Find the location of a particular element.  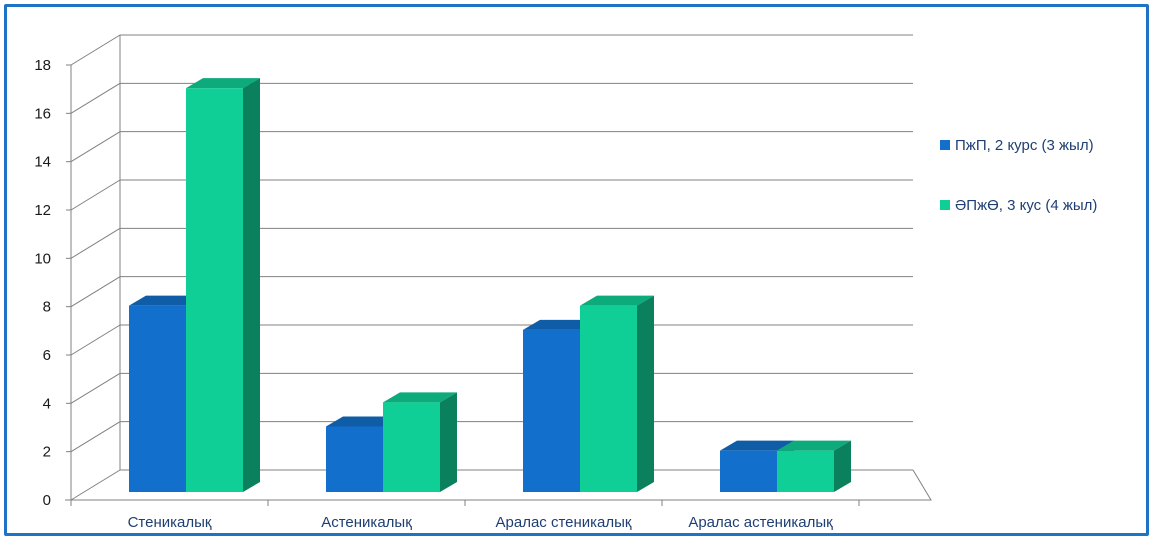

y-tick-label: 2 is located at coordinates (47, 452).